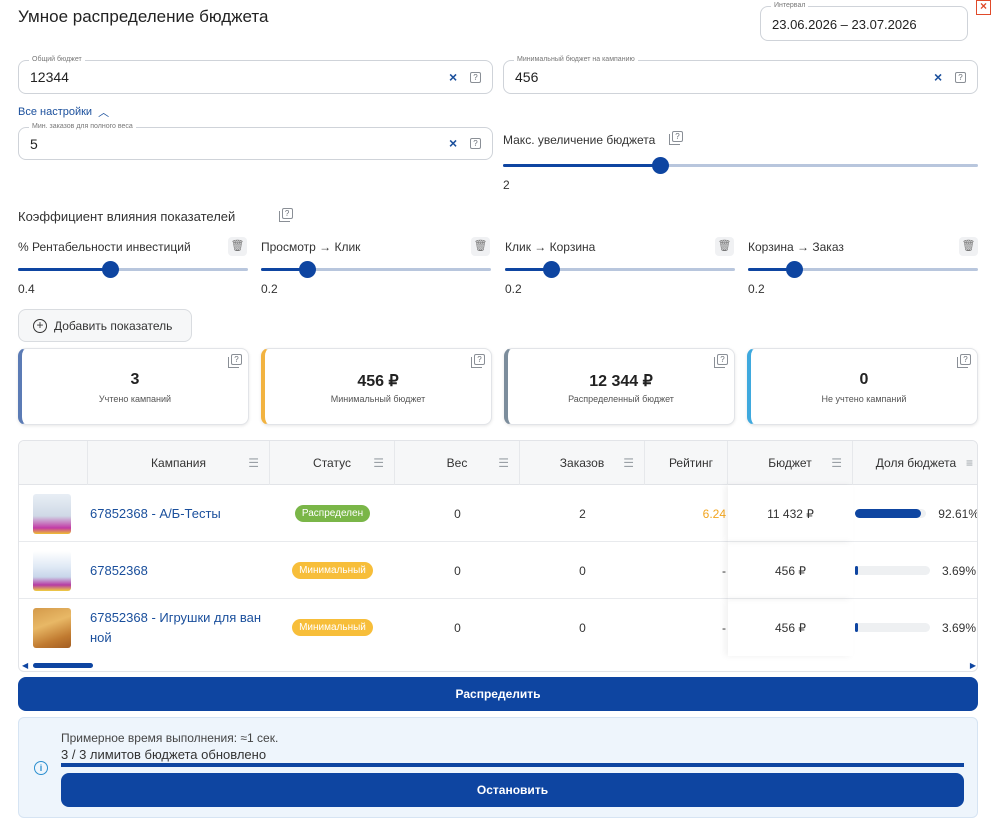  Describe the element at coordinates (983, 7) in the screenshot. I see `close-icon: ×` at that location.